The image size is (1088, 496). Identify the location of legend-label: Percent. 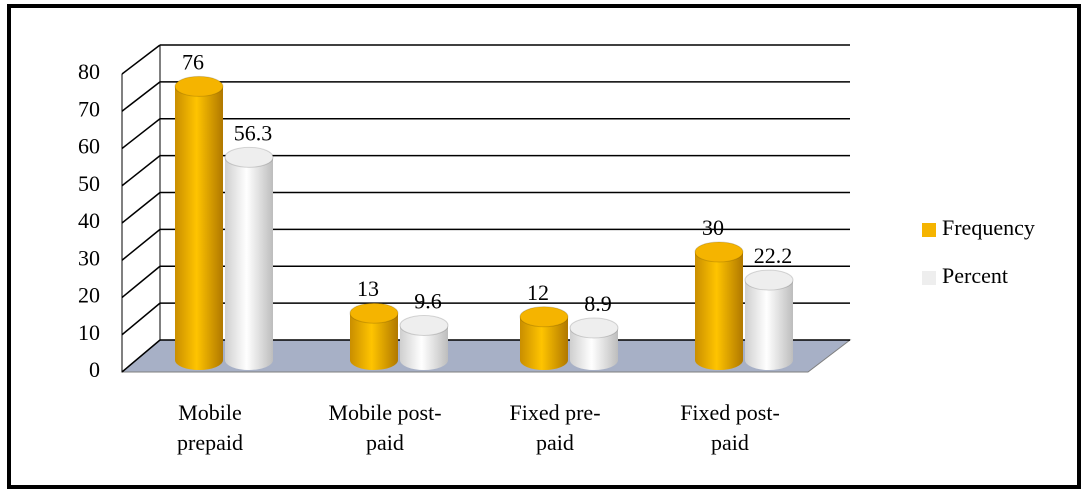
(975, 275).